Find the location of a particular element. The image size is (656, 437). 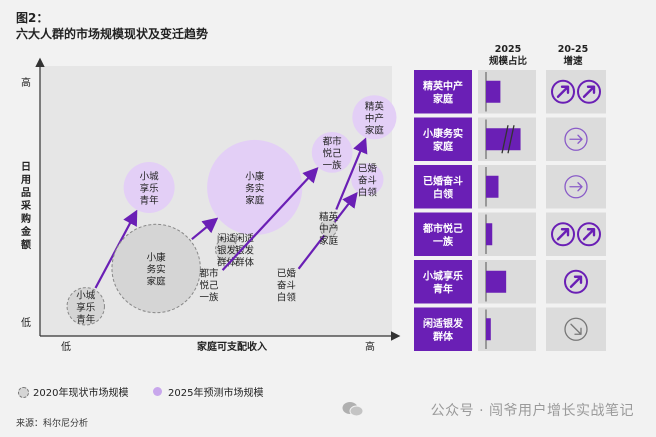

elite-2025-label: 中产 is located at coordinates (374, 118).